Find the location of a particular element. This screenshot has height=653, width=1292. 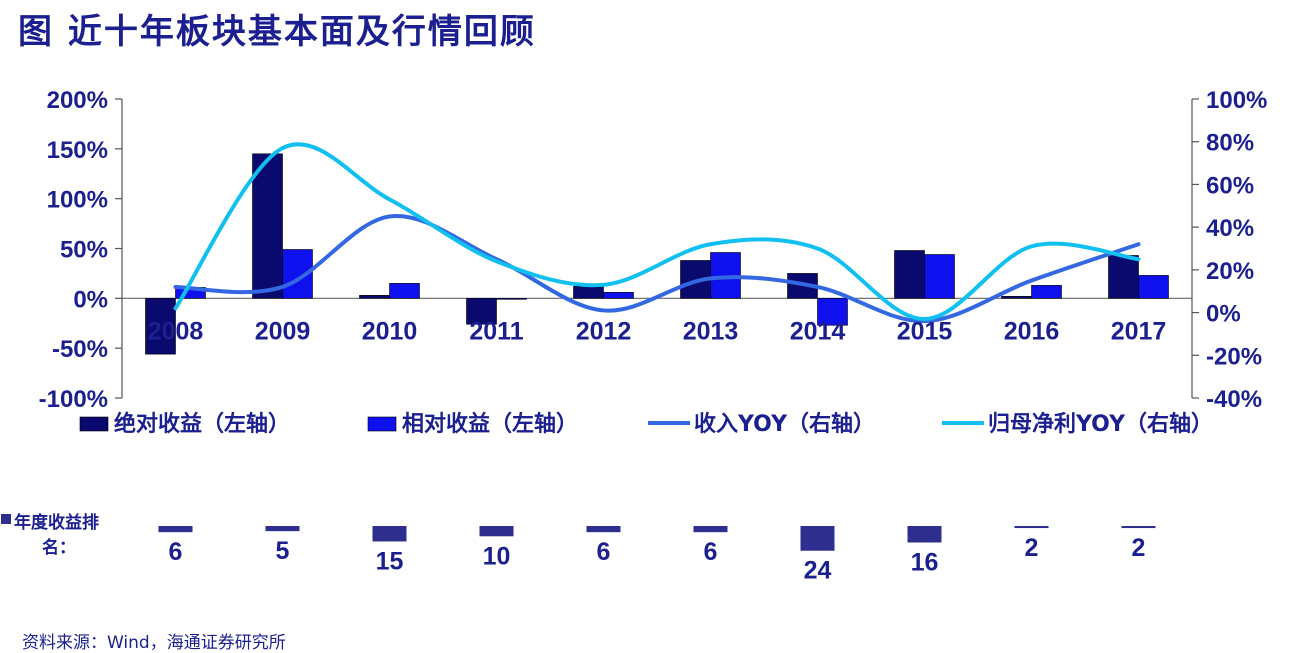

right-axis-tick-label: -40% is located at coordinates (1234, 399).